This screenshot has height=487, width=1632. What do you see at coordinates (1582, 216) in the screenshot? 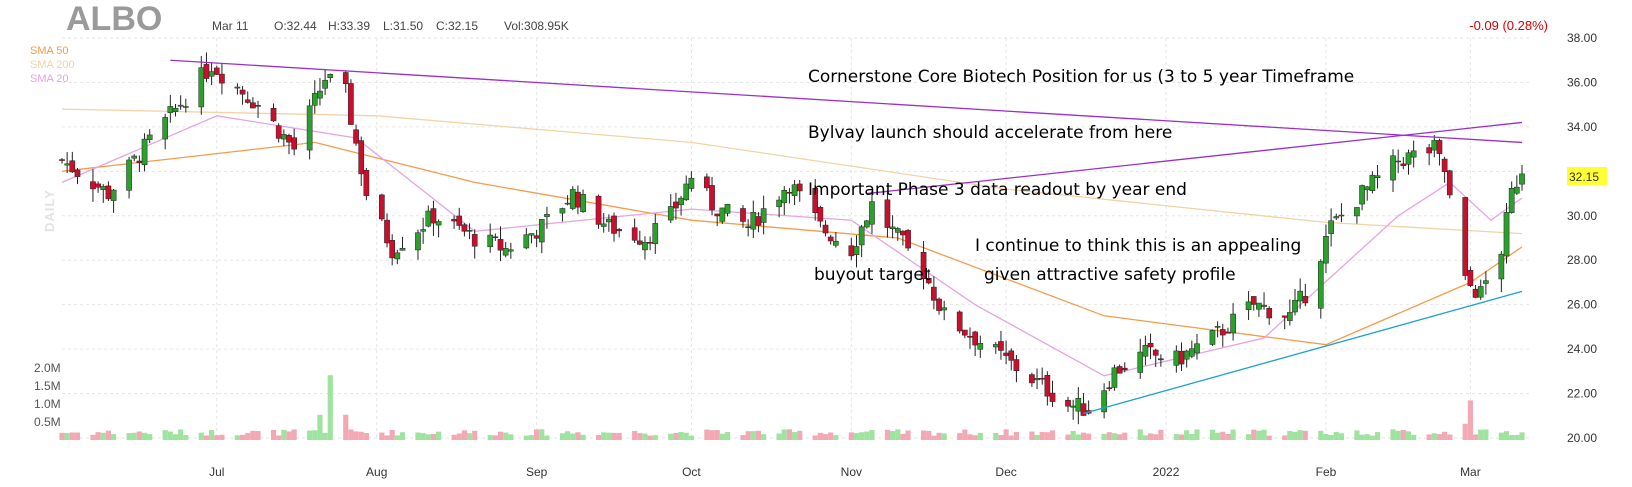
I see `price-tick-label: 30.00` at bounding box center [1582, 216].